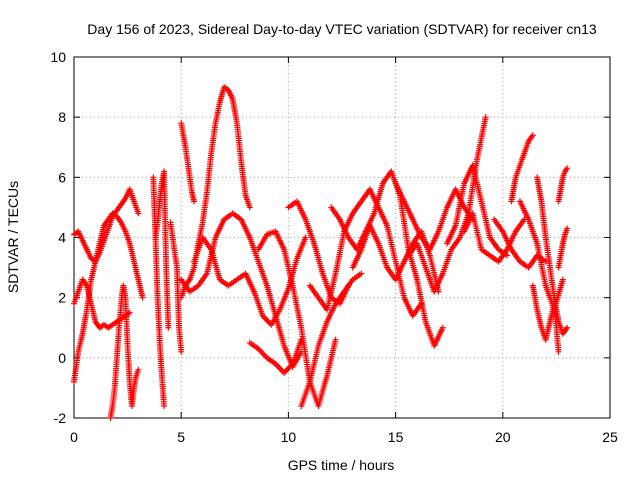  What do you see at coordinates (181, 437) in the screenshot?
I see `x-tick-label: 5` at bounding box center [181, 437].